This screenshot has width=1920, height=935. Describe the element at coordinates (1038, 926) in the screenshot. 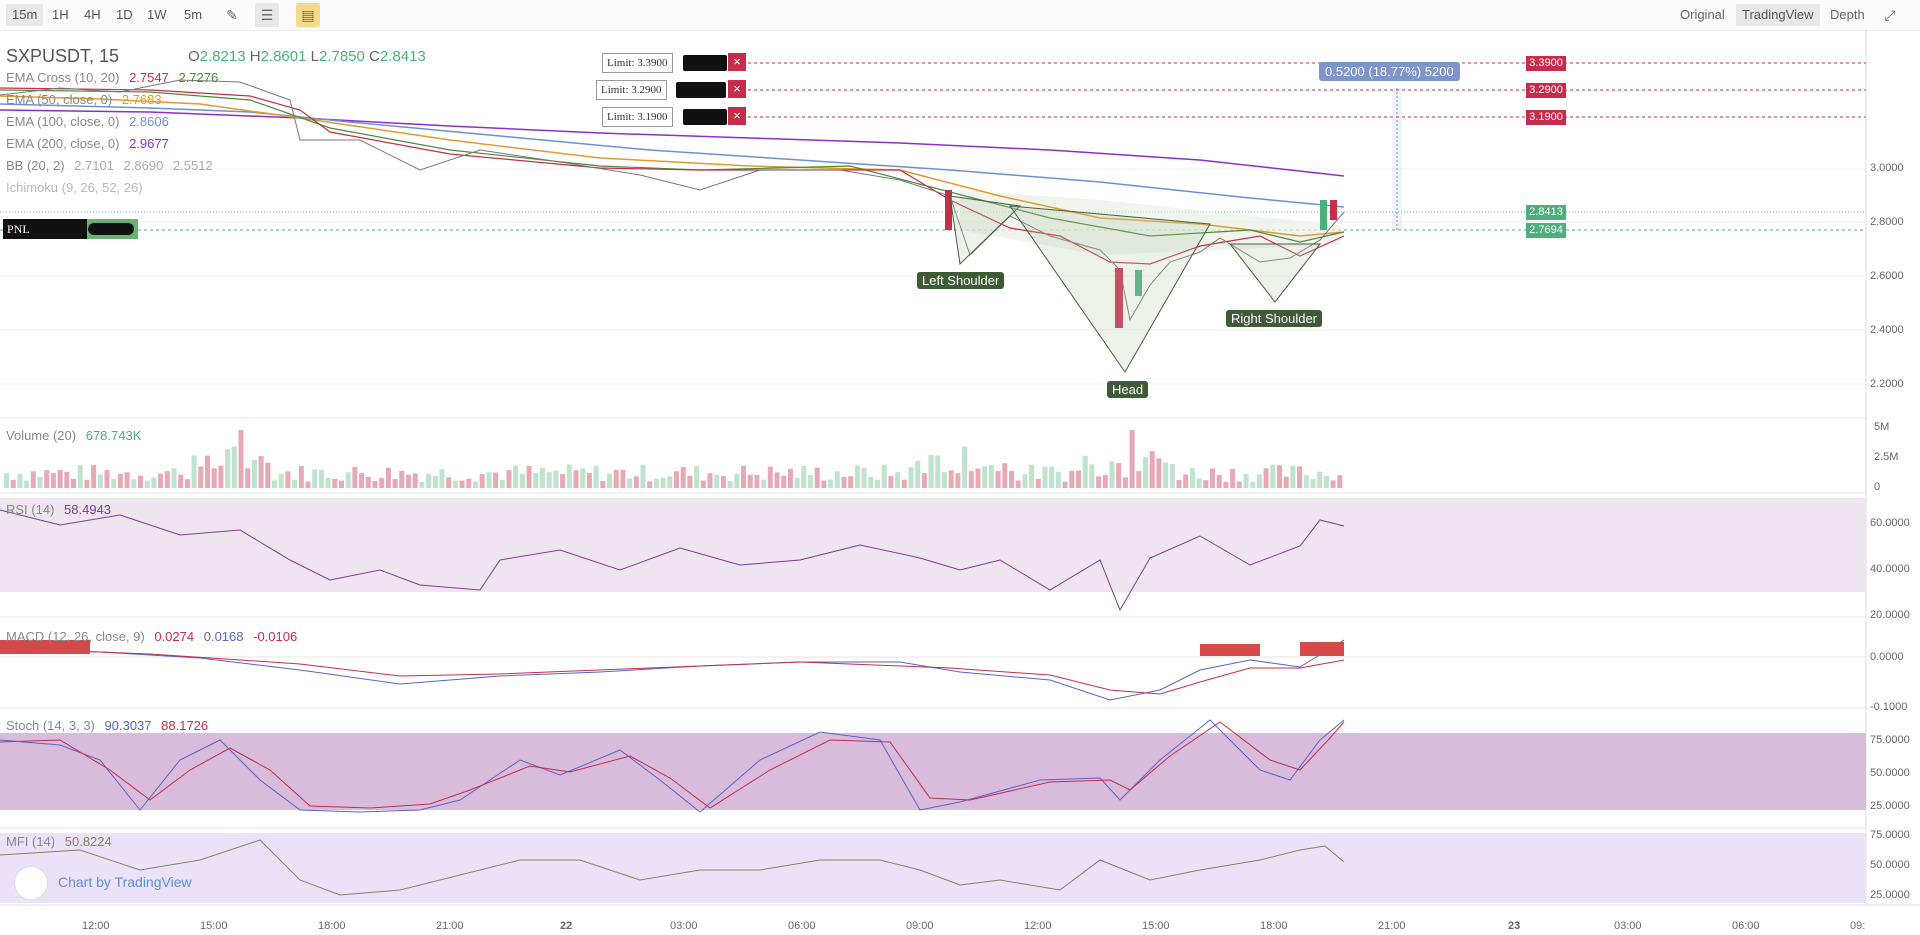

I see `time-axis-label: 12:00` at that location.